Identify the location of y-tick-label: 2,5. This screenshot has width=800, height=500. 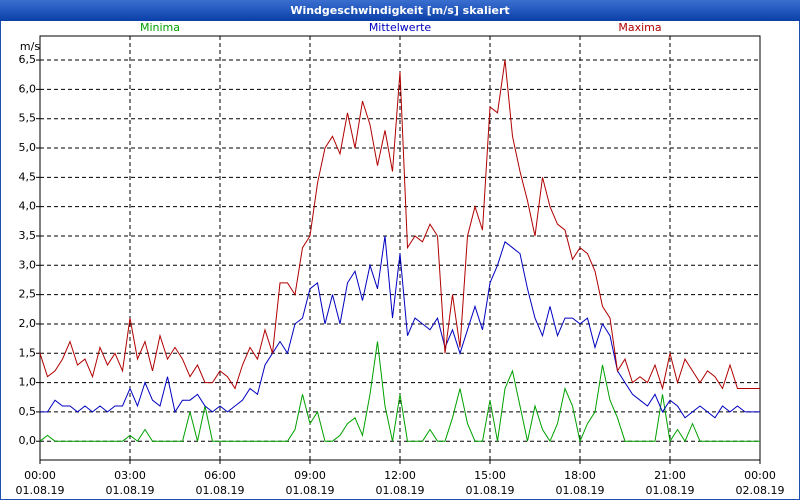
(28, 294).